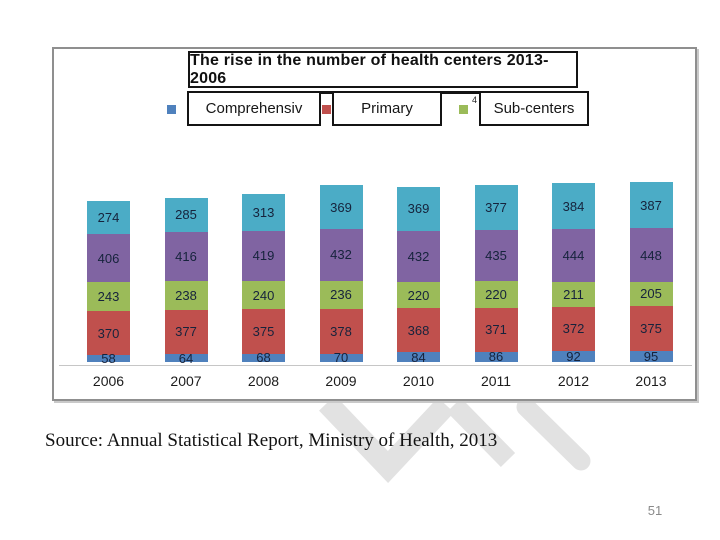  I want to click on legend-label-comprehensive: Comprehensiv, so click(254, 108).